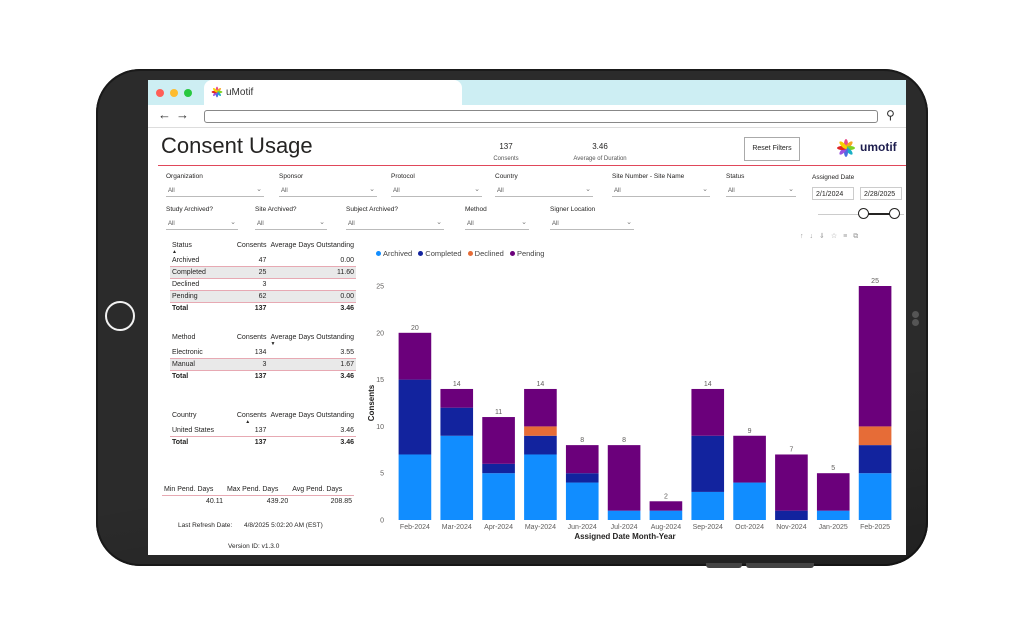  I want to click on legend-completed: Completed, so click(443, 253).